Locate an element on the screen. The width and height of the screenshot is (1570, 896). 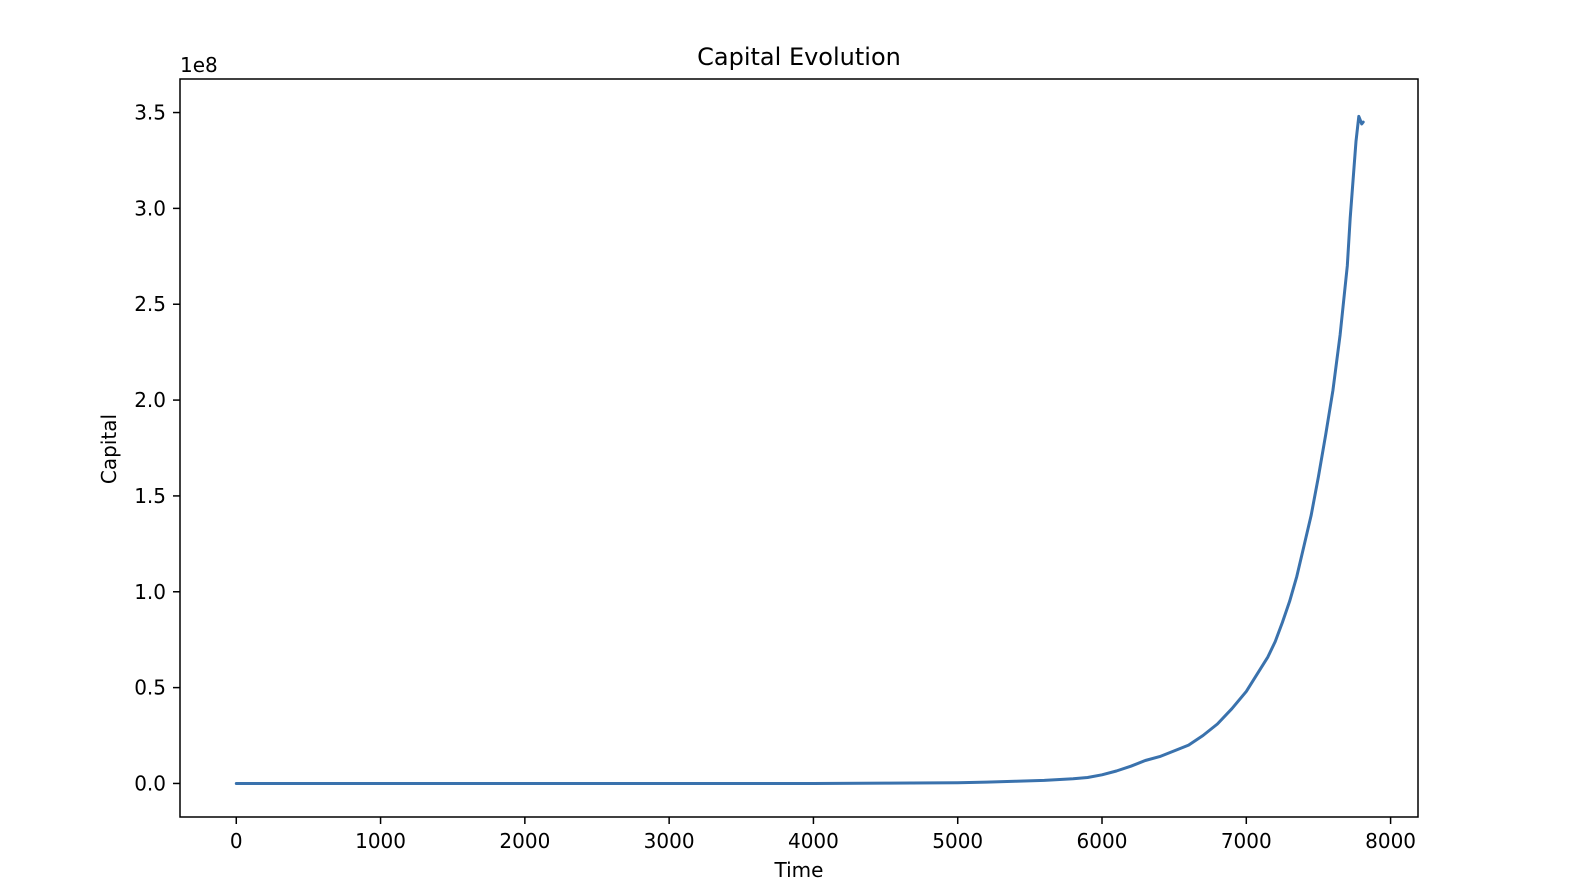
y-tick-label: 2.0 is located at coordinates (150, 400).